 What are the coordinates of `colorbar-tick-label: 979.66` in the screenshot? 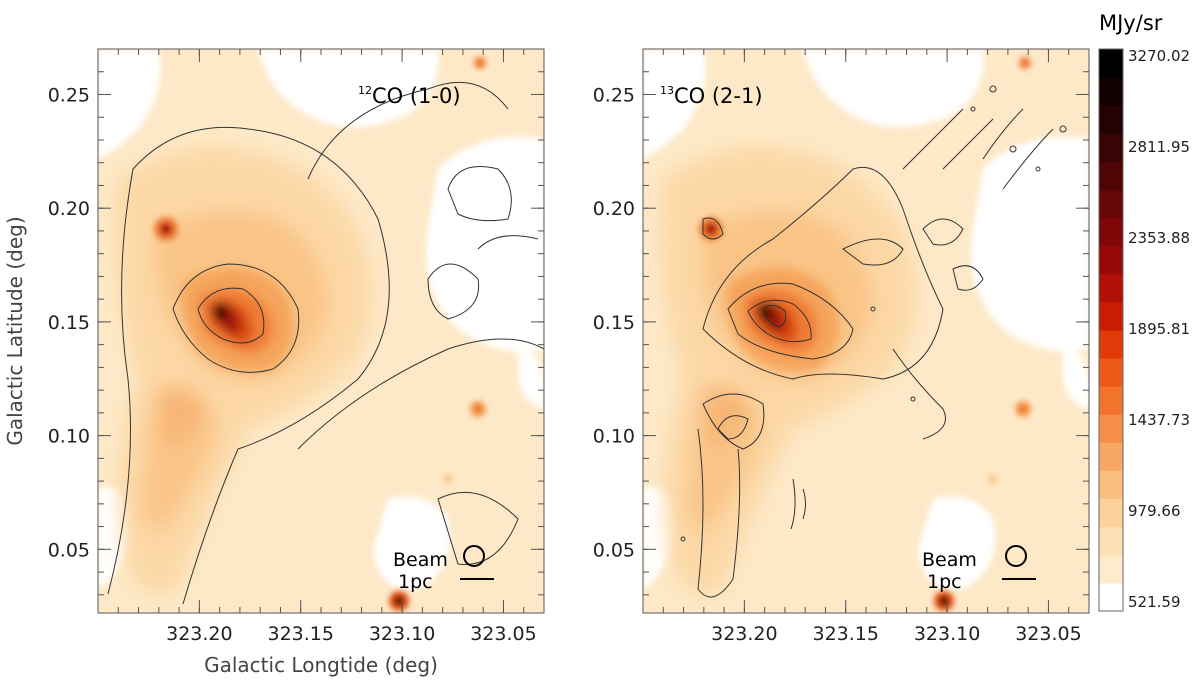 It's located at (1154, 511).